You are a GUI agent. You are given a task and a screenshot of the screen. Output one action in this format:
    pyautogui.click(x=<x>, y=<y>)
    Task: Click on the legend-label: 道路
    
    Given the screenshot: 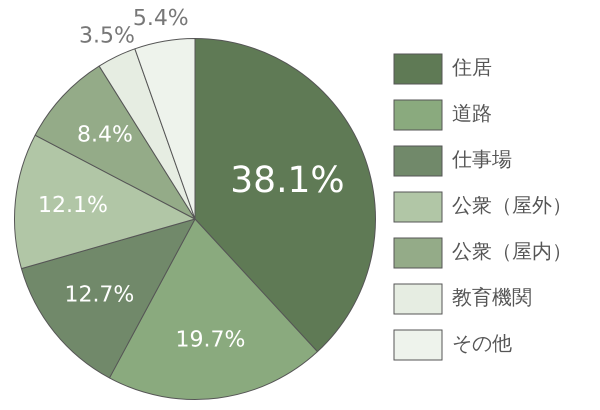 What is the action you would take?
    pyautogui.click(x=472, y=113)
    